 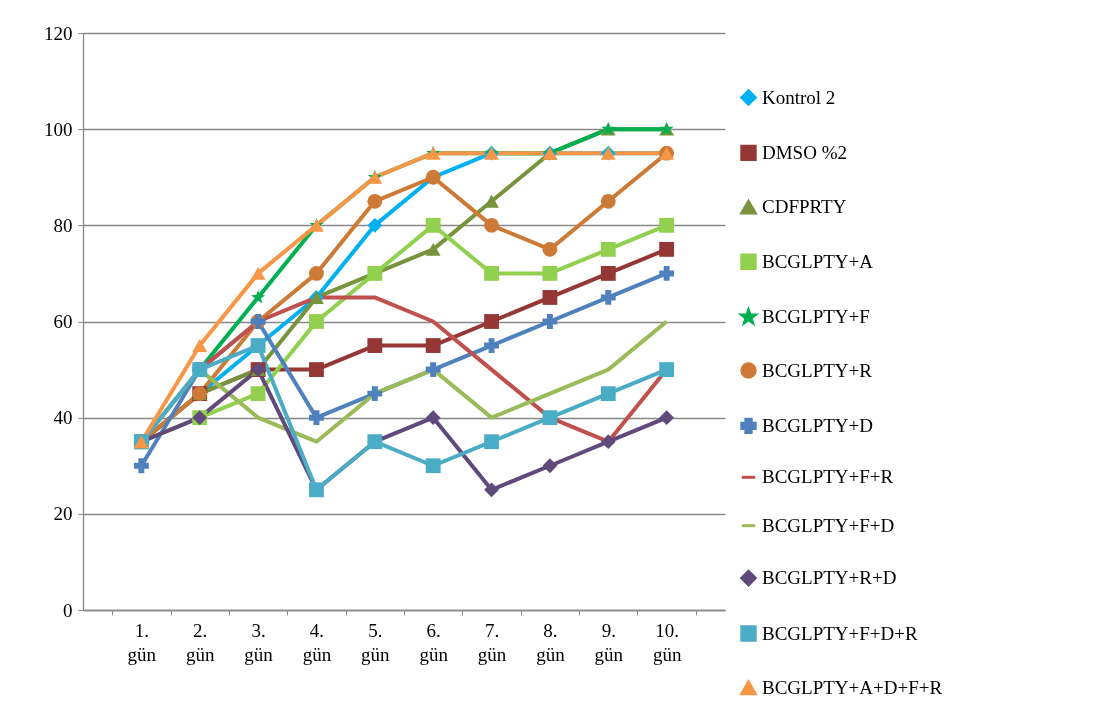 I want to click on legend-label: DMSO %2, so click(x=804, y=152).